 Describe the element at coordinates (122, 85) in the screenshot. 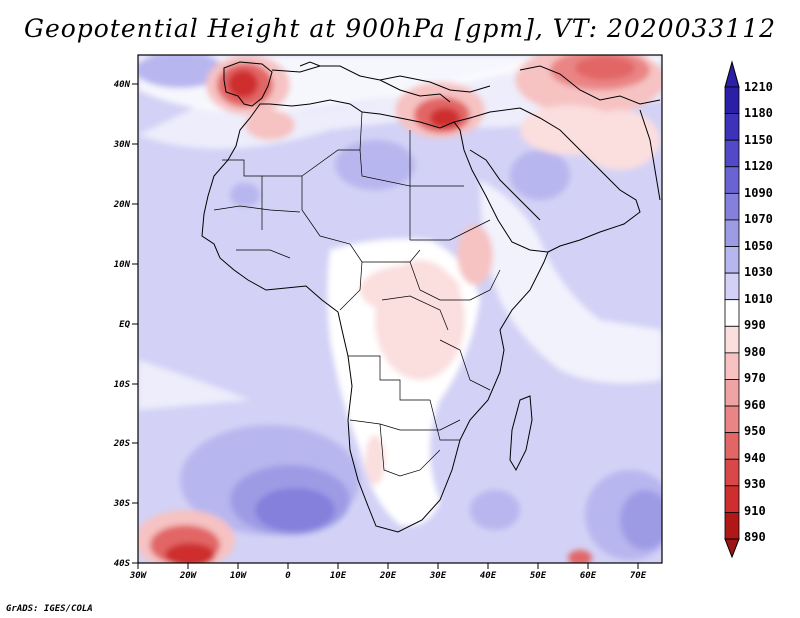

I see `lat-label: 40N` at that location.